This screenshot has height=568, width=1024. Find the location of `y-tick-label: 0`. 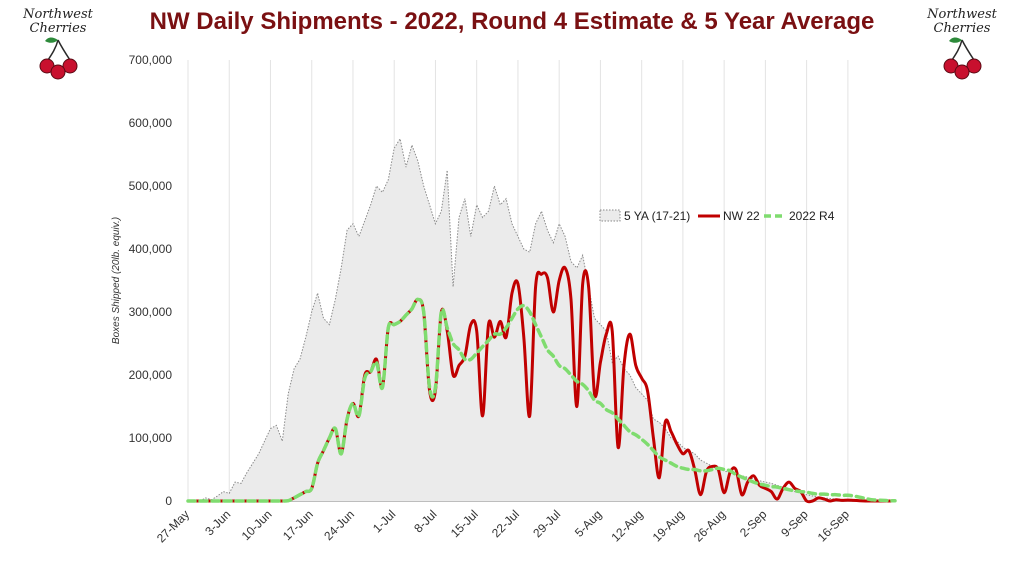

y-tick-label: 0 is located at coordinates (168, 501).